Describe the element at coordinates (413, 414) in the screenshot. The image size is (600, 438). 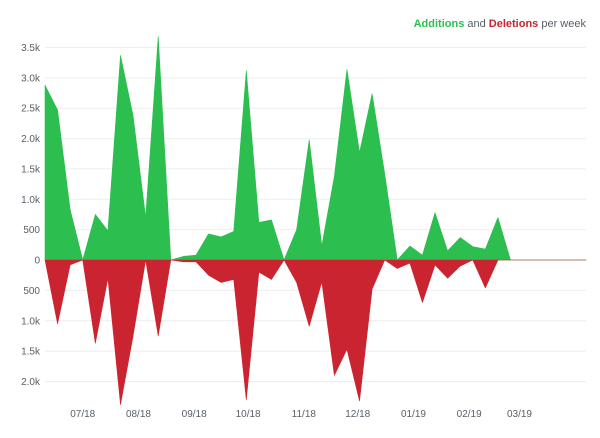
I see `x-tick-label: 01/19` at that location.